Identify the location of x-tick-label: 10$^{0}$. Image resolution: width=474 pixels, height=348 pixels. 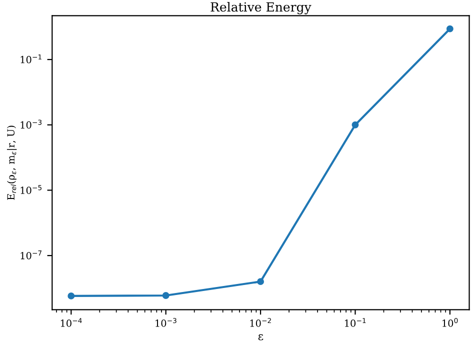
(450, 322).